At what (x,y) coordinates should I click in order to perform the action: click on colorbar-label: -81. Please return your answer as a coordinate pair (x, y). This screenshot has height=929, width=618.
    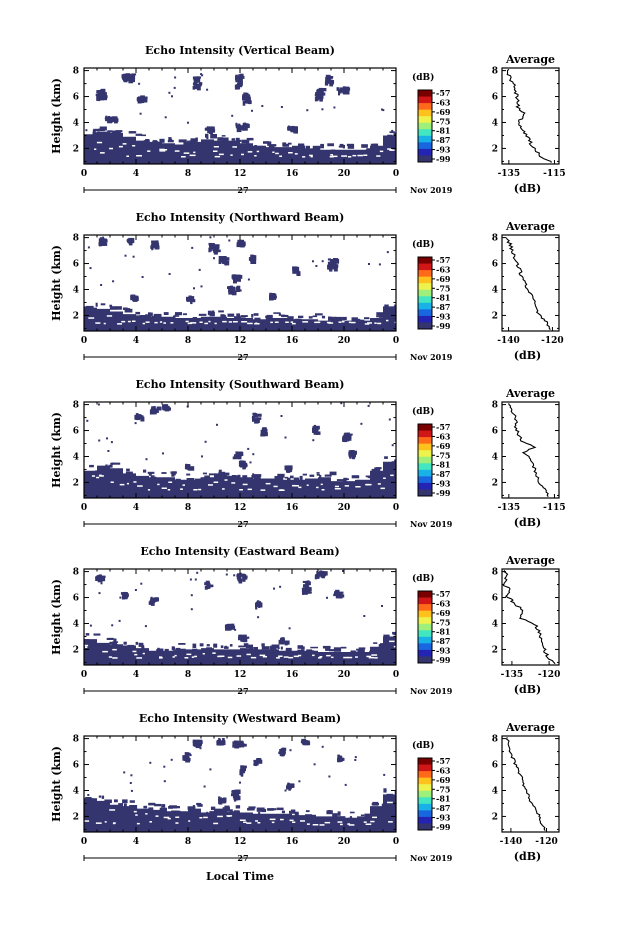
    Looking at the image, I should click on (443, 465).